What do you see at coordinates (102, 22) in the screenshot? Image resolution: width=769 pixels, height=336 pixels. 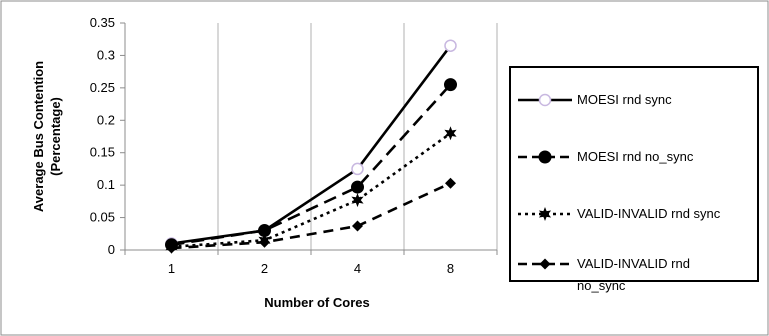 I see `y-tick-label: 0.35` at bounding box center [102, 22].